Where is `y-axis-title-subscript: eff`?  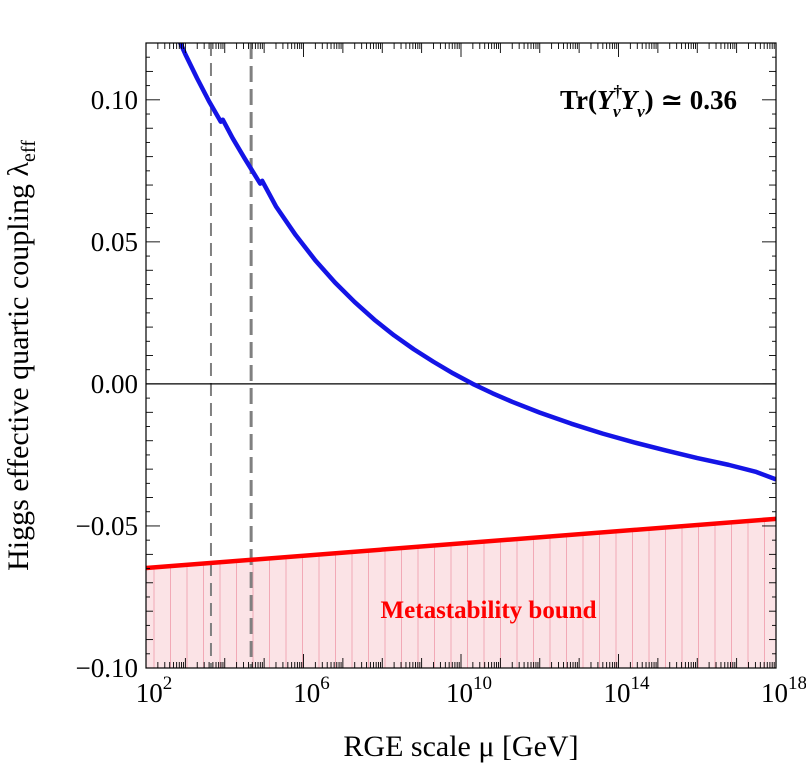
y-axis-title-subscript: eff is located at coordinates (29, 151).